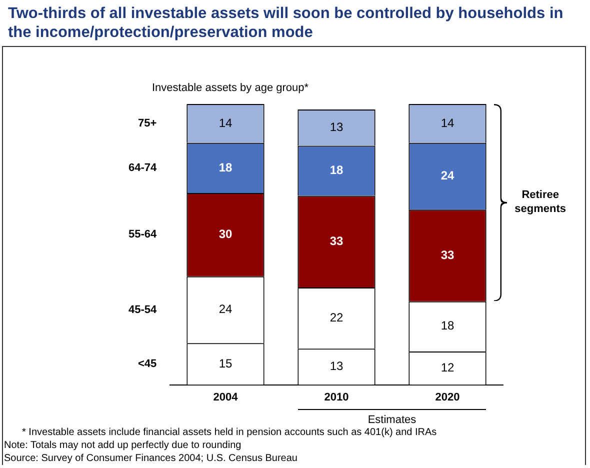 This screenshot has width=590, height=468. I want to click on x-tick-label: 2004, so click(226, 397).